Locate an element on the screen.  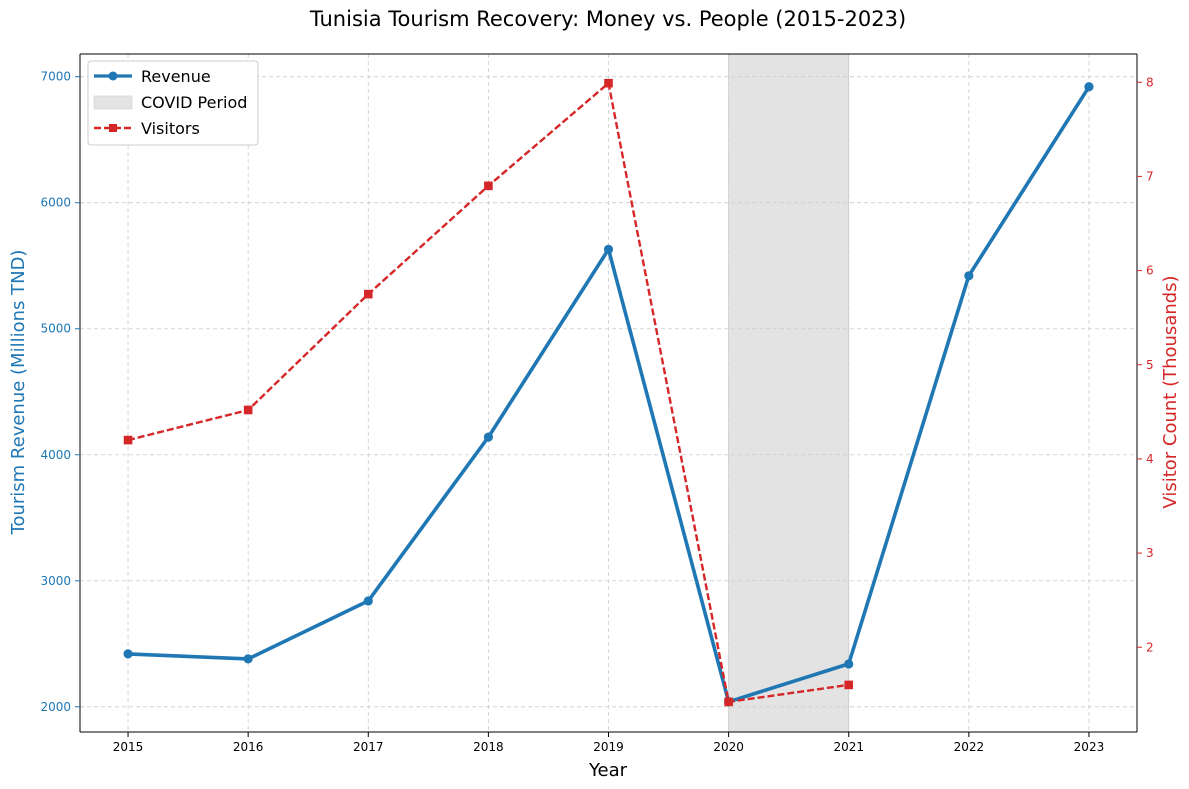
right-y-tick-label: 5 is located at coordinates (1150, 365).